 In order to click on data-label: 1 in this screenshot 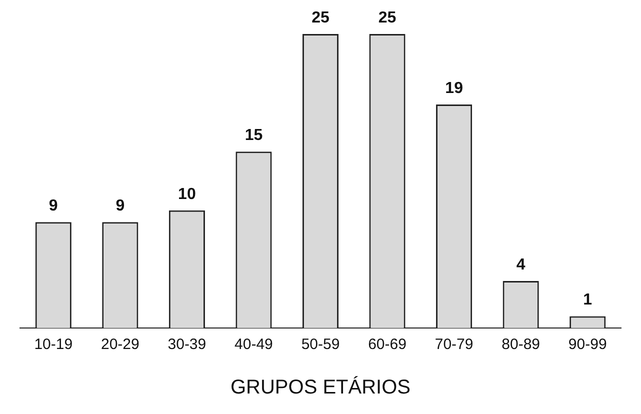, I will do `click(587, 300)`.